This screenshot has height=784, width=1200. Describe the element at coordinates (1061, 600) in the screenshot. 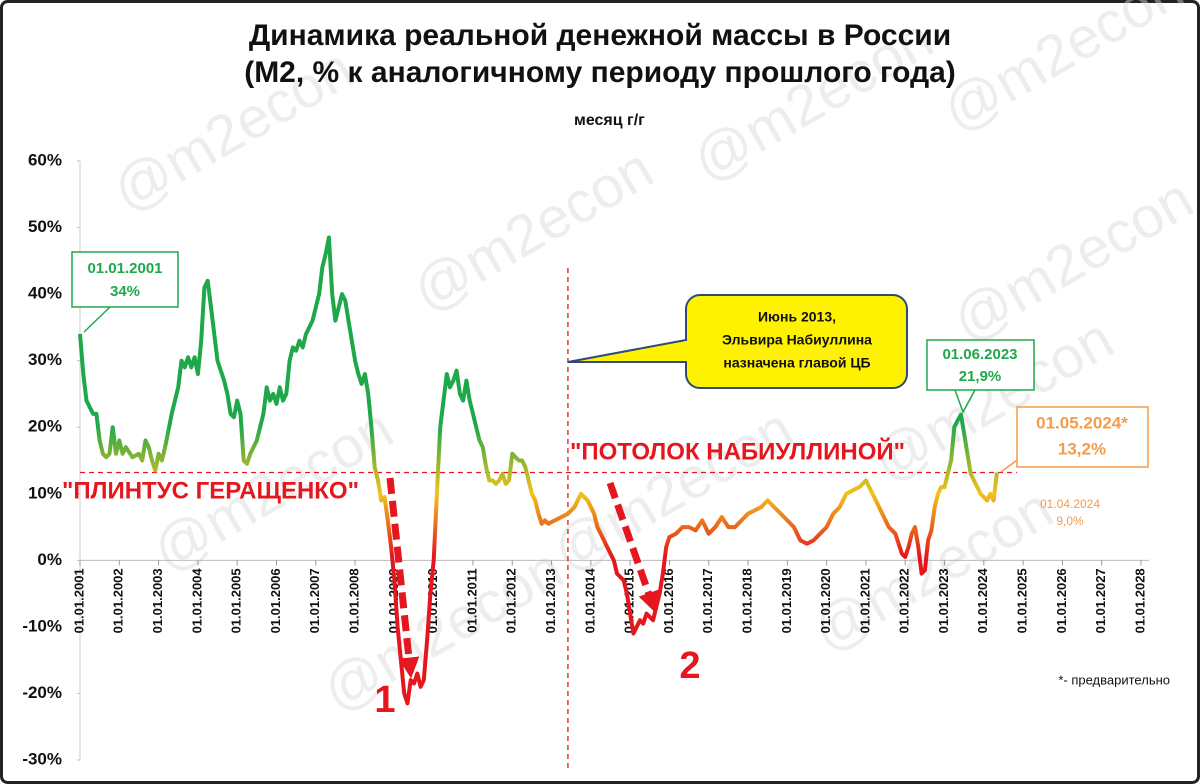

I see `x-tick-label: 01.01.2026` at that location.